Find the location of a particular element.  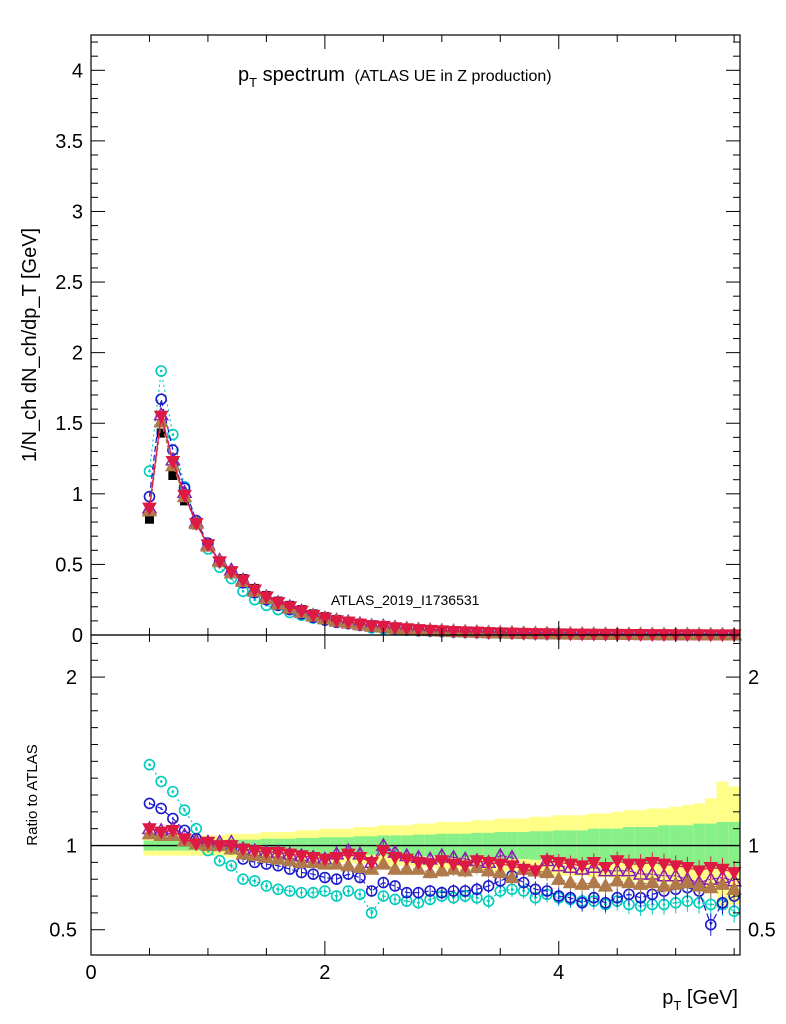

x-axis-label-sub: T is located at coordinates (677, 1005).